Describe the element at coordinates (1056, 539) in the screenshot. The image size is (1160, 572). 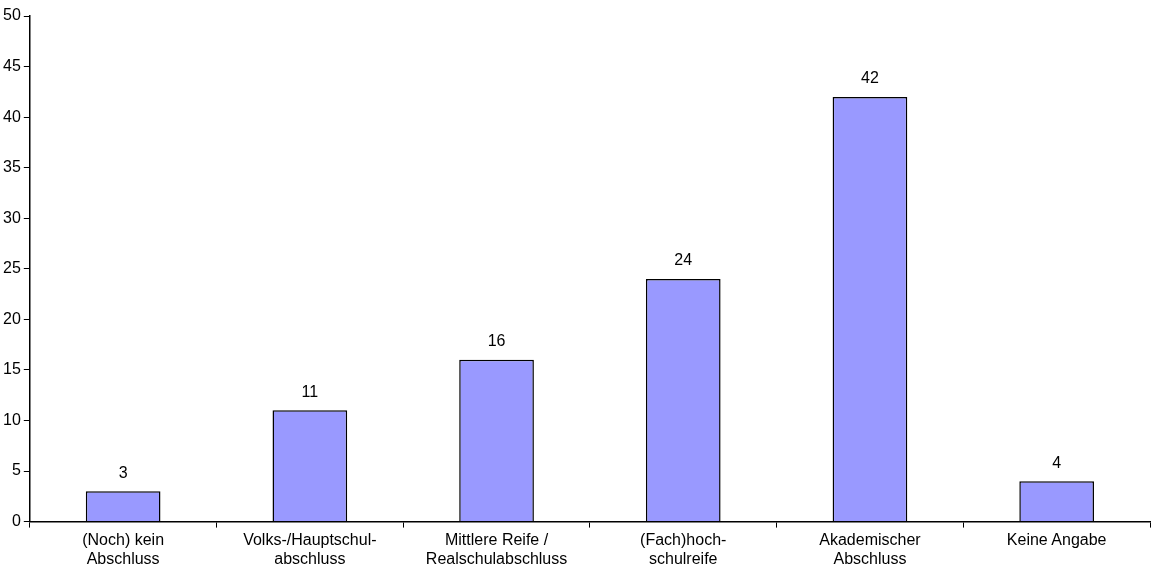
I see `x-tick-label: Keine Angabe` at that location.